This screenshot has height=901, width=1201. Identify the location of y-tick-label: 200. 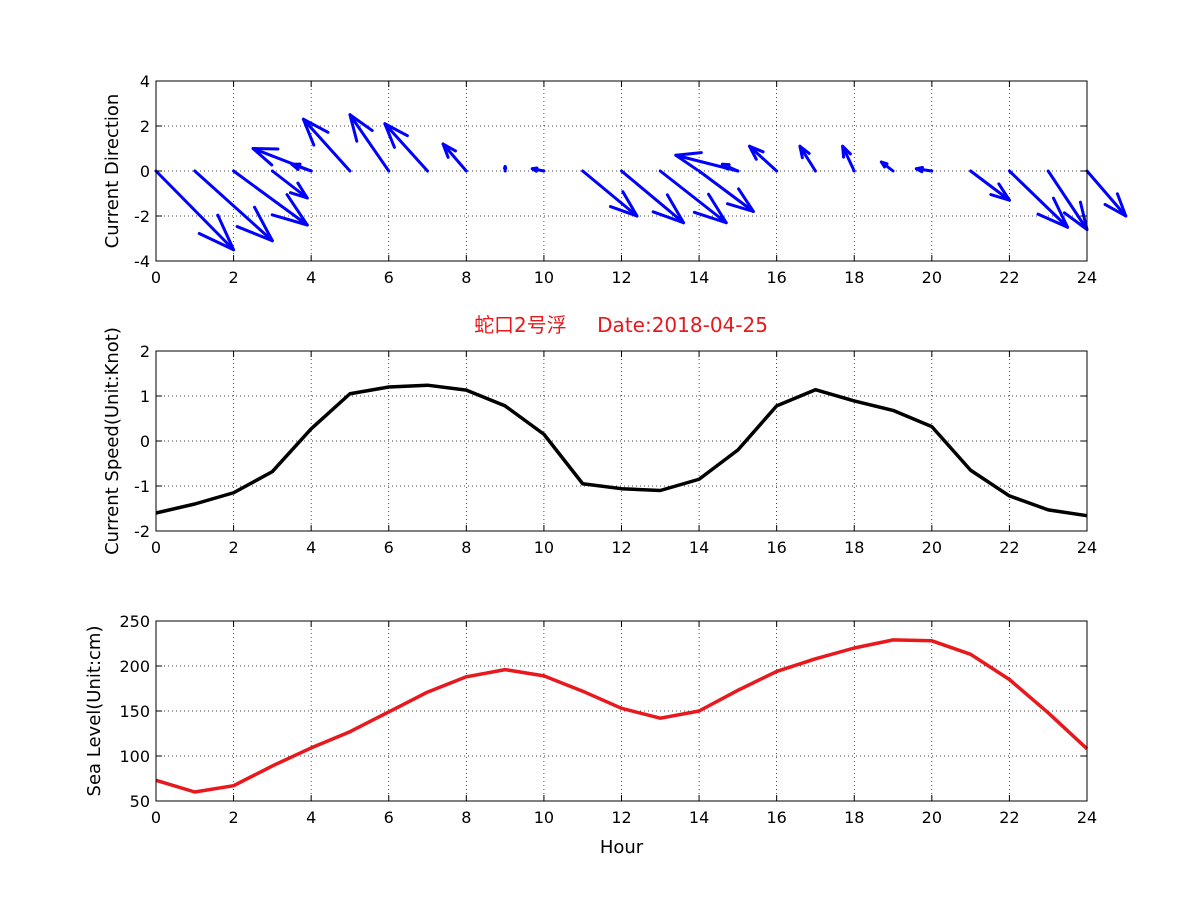
(134, 666).